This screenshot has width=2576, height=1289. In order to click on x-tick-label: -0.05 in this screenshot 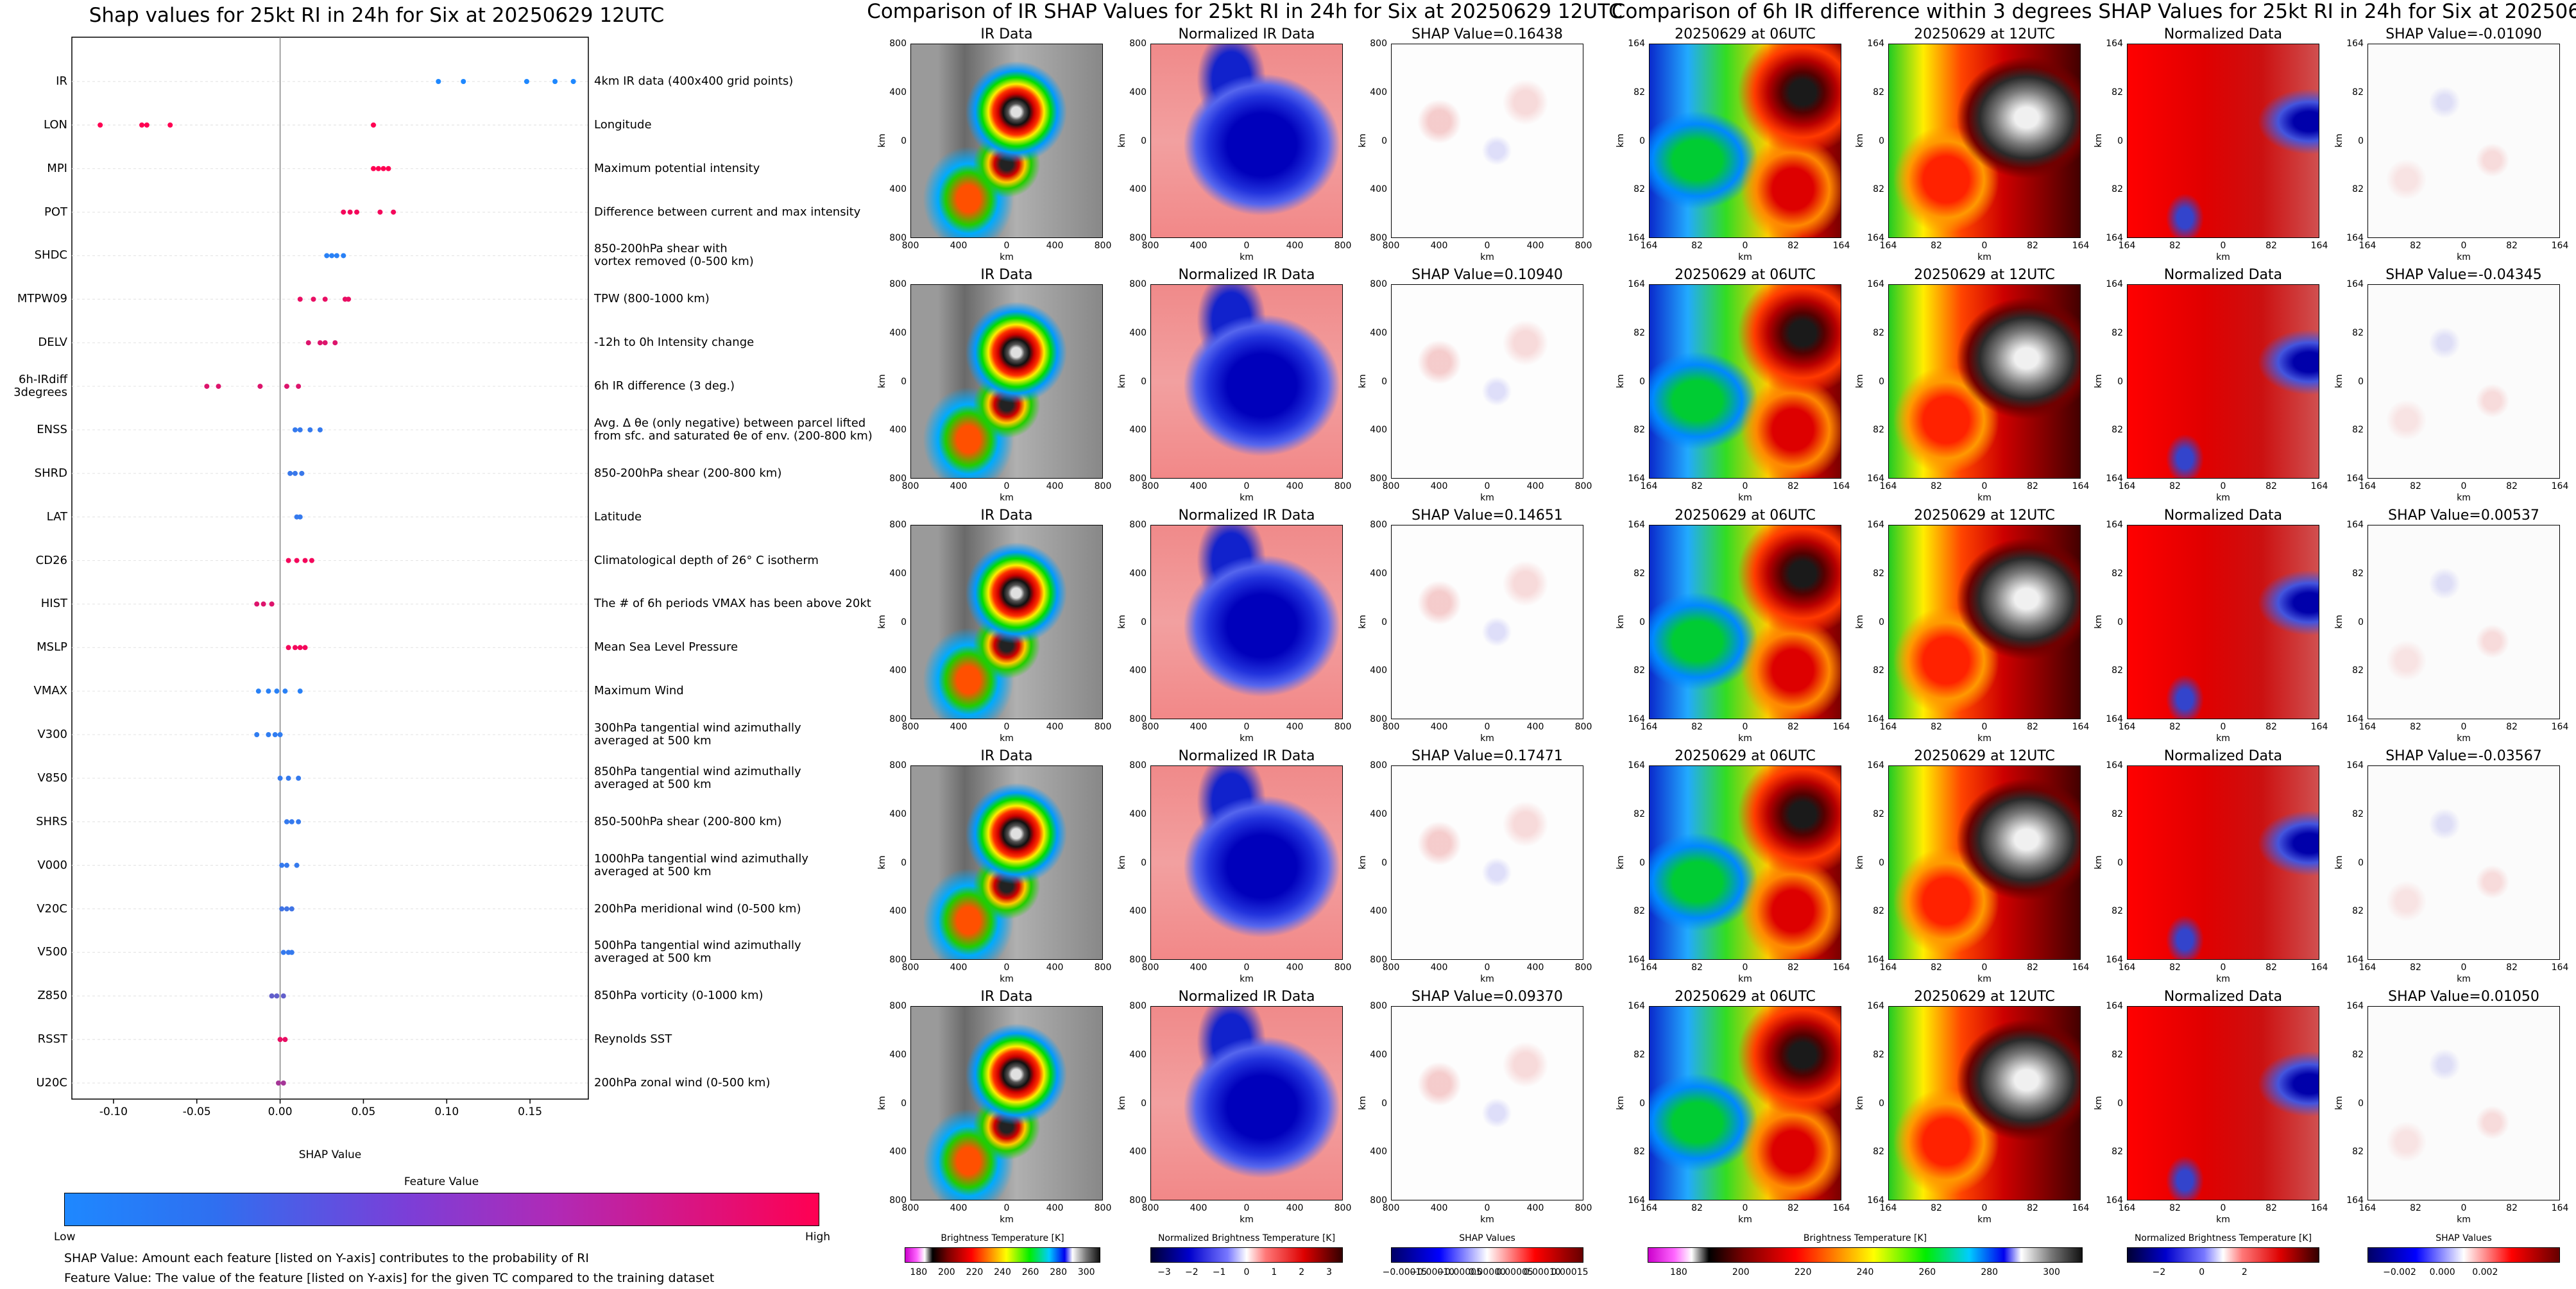, I will do `click(196, 1111)`.